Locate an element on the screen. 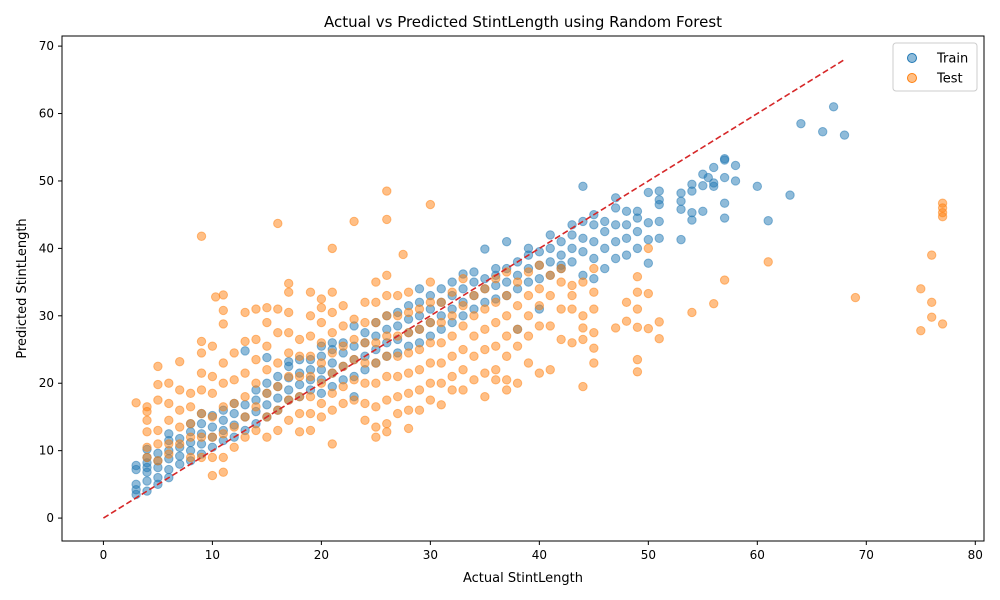  x-tick-label: 80 is located at coordinates (975, 555).